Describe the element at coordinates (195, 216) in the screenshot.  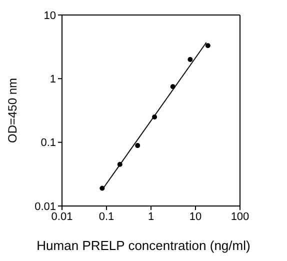
I see `x-tick-label: 10` at that location.